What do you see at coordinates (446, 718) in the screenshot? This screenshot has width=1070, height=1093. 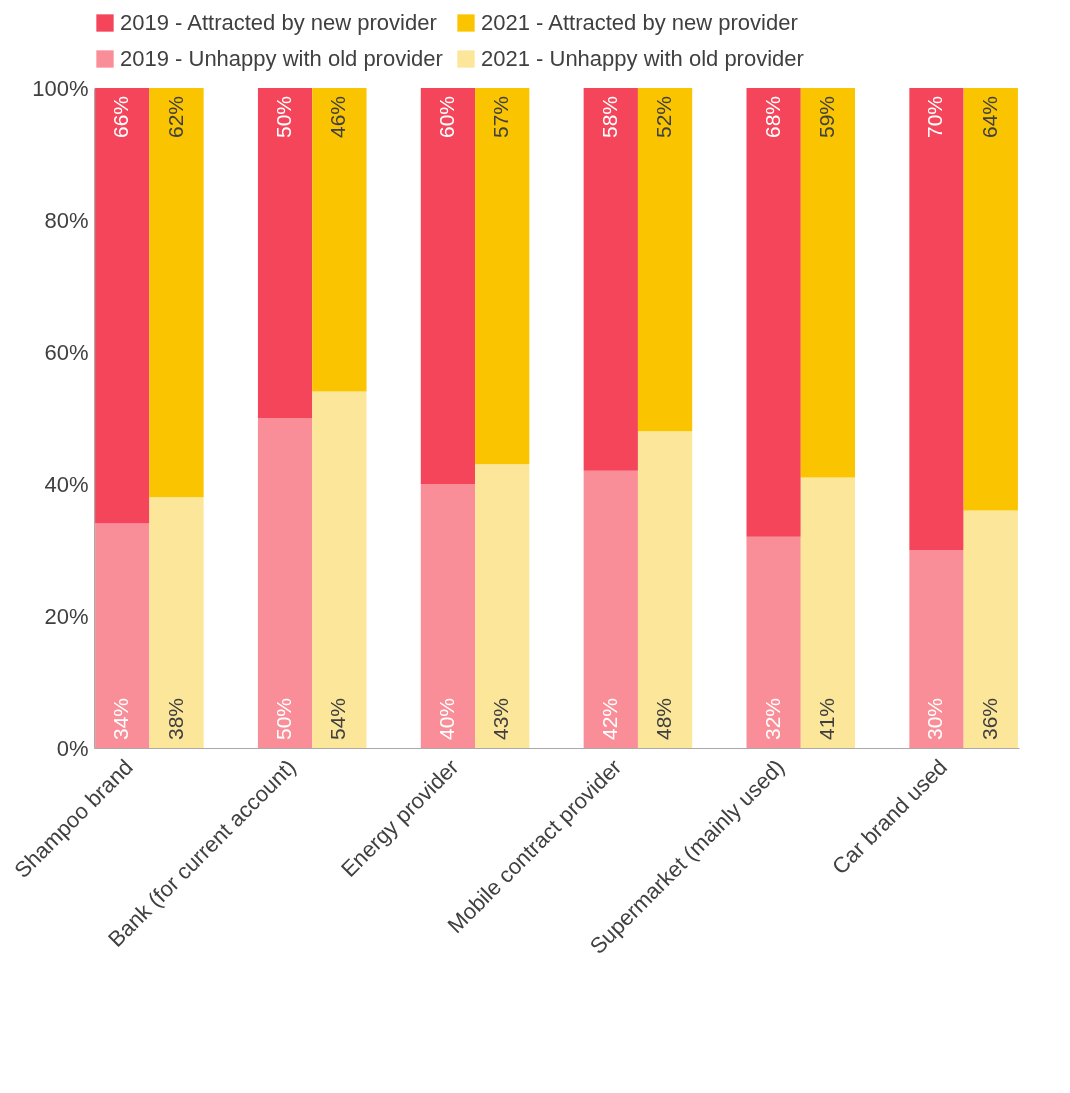 I see `data-label: 40%` at bounding box center [446, 718].